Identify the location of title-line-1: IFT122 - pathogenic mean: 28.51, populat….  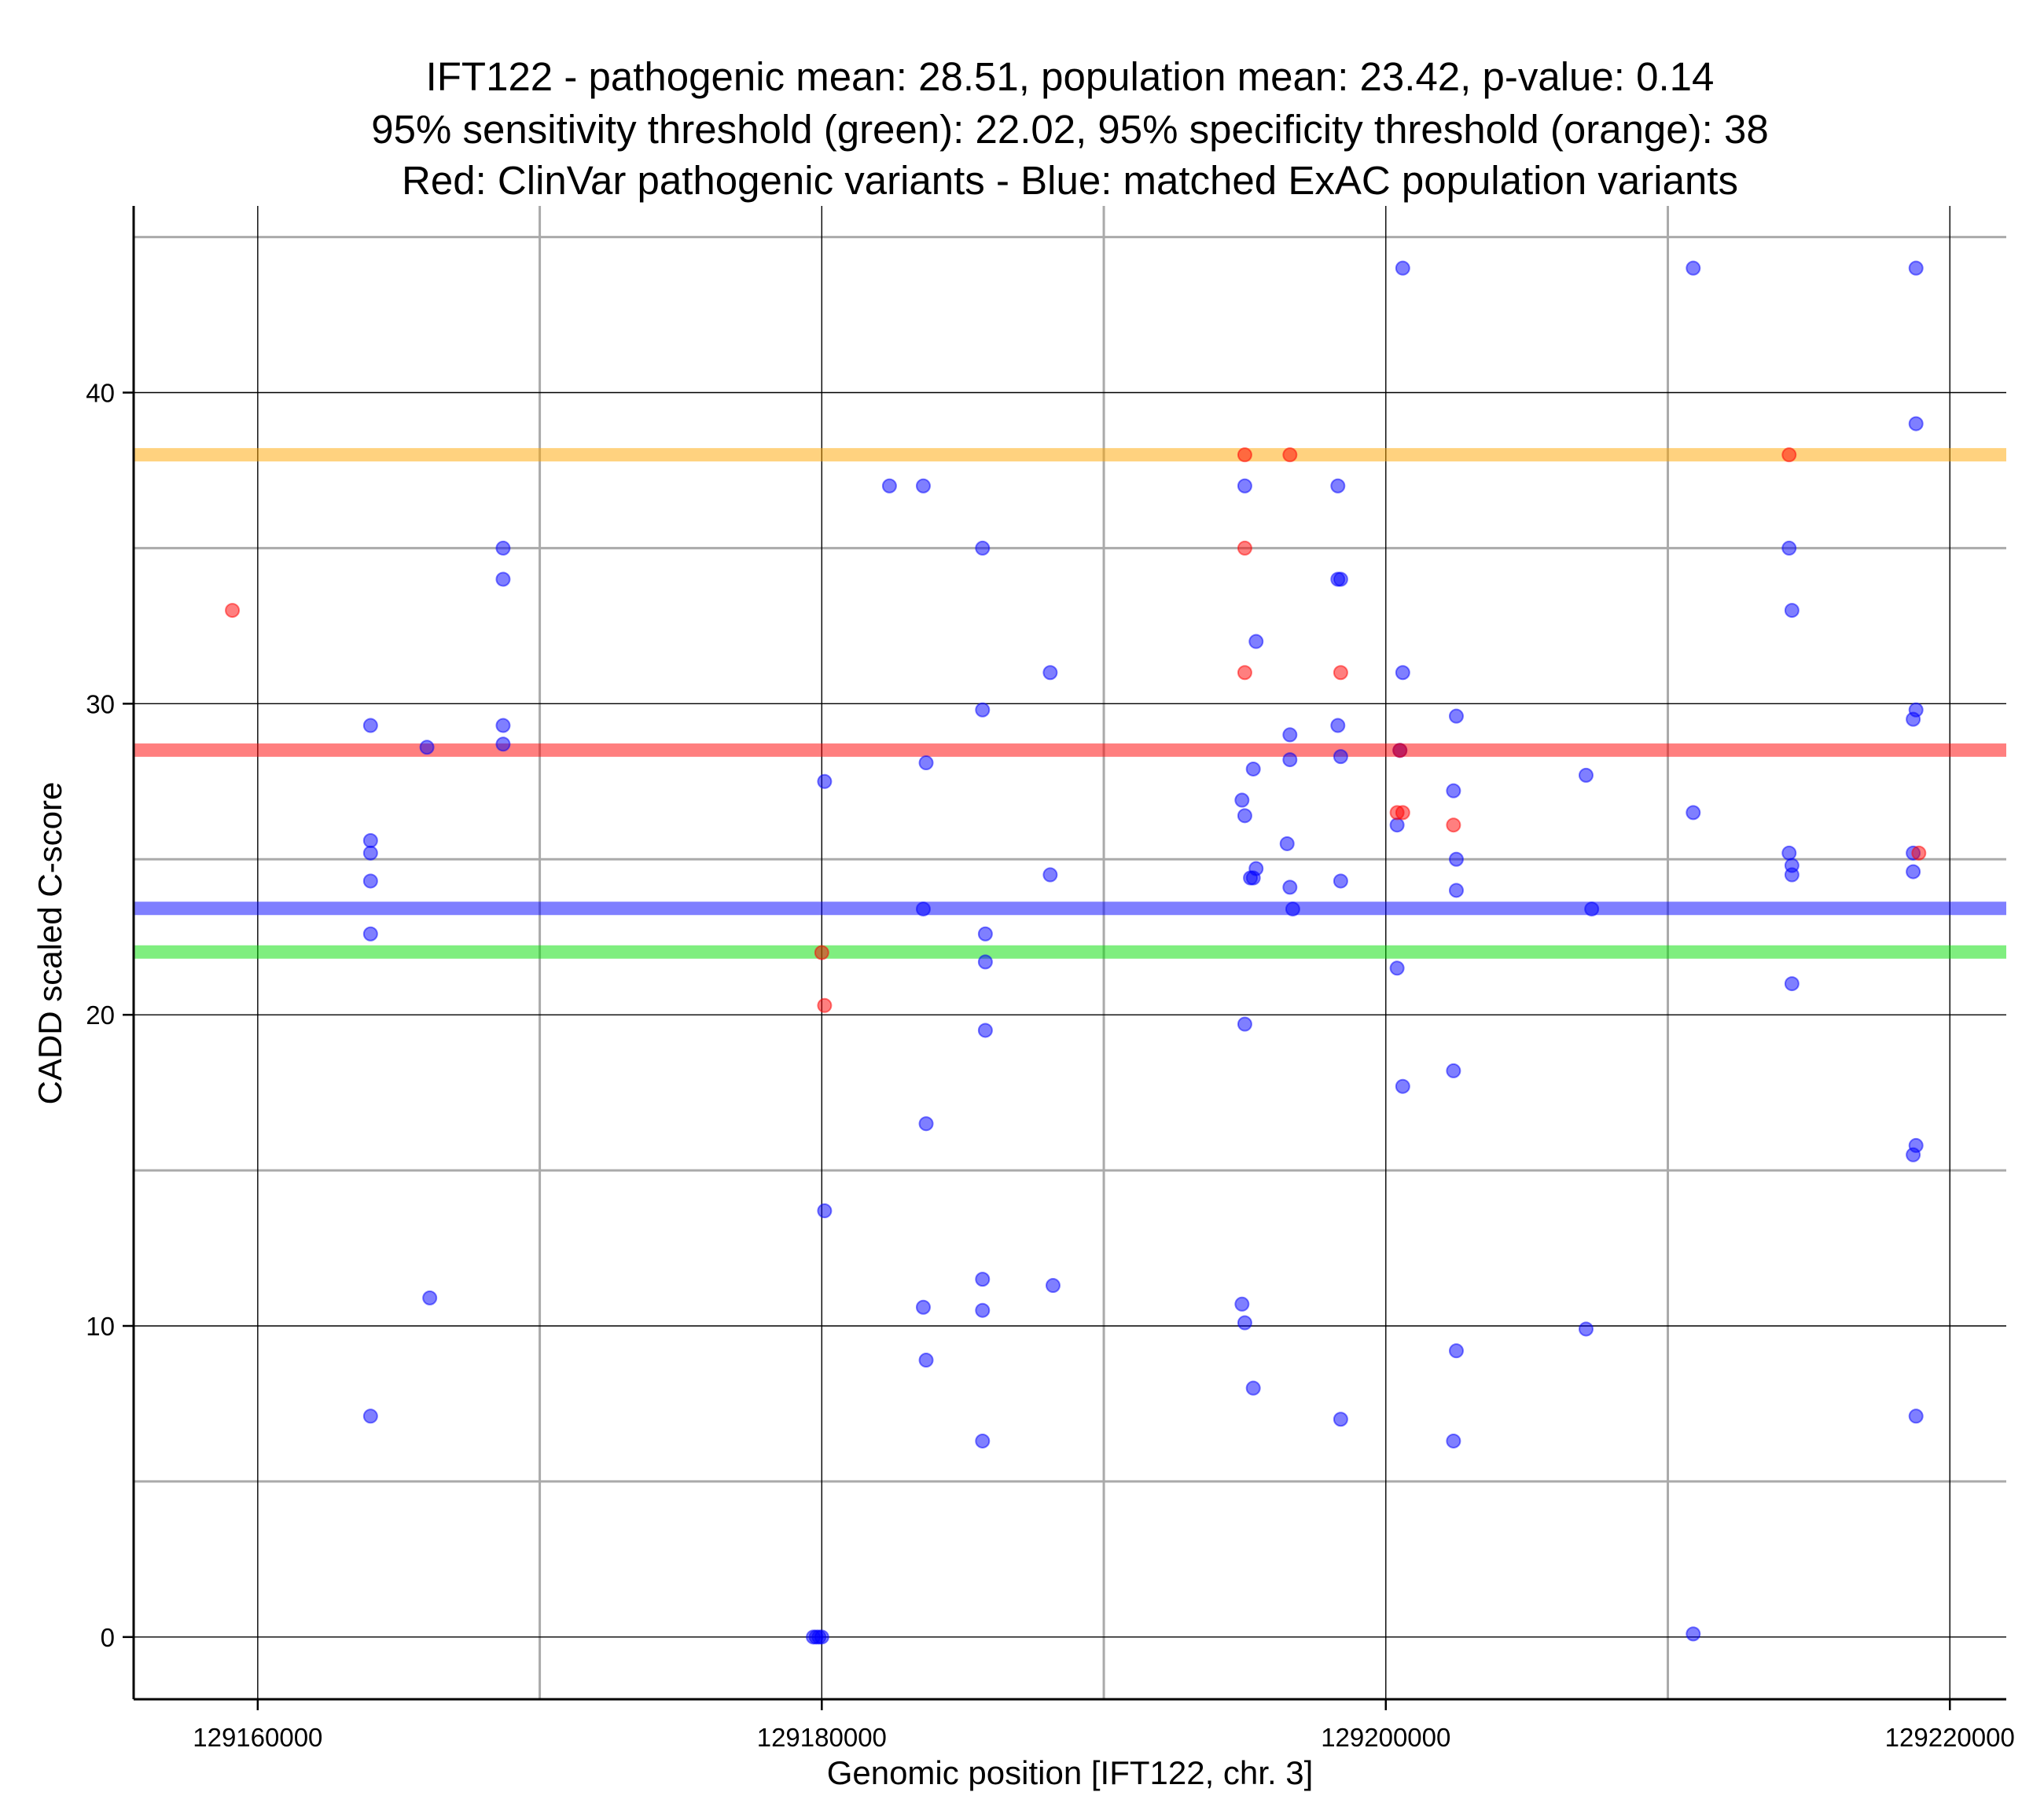
(1071, 76).